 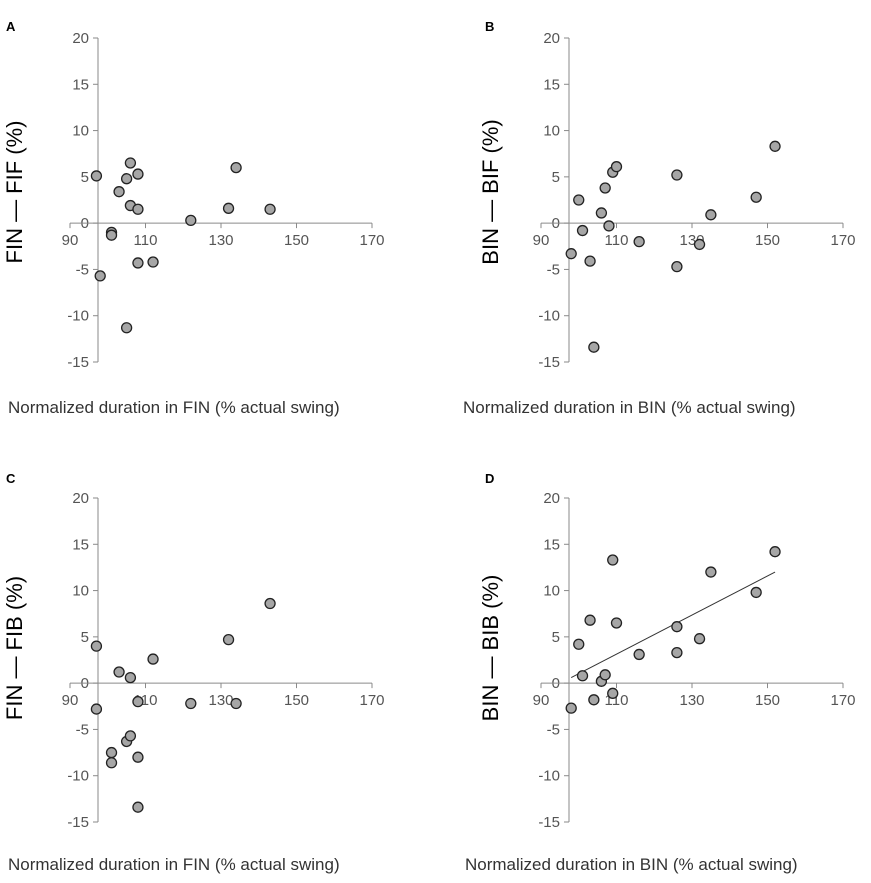 What do you see at coordinates (14, 648) in the screenshot?
I see `y-axis-label: FIN — FIB (%)` at bounding box center [14, 648].